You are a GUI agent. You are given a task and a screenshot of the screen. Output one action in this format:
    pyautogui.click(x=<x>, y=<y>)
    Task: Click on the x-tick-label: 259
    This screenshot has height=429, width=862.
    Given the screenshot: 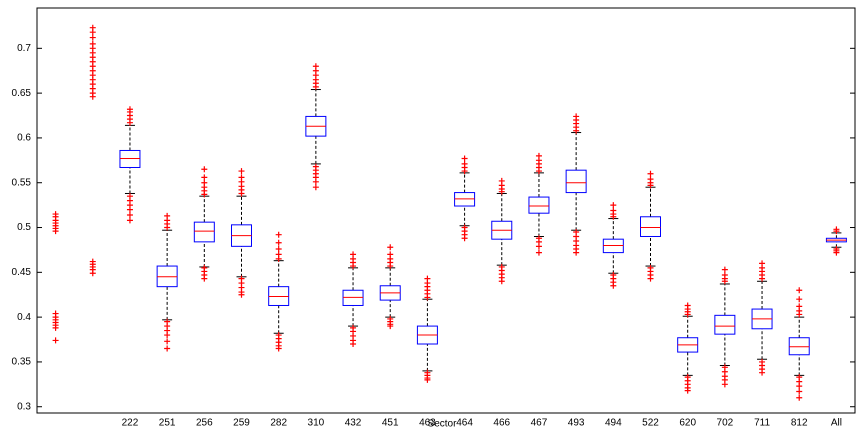 What is the action you would take?
    pyautogui.click(x=241, y=423)
    